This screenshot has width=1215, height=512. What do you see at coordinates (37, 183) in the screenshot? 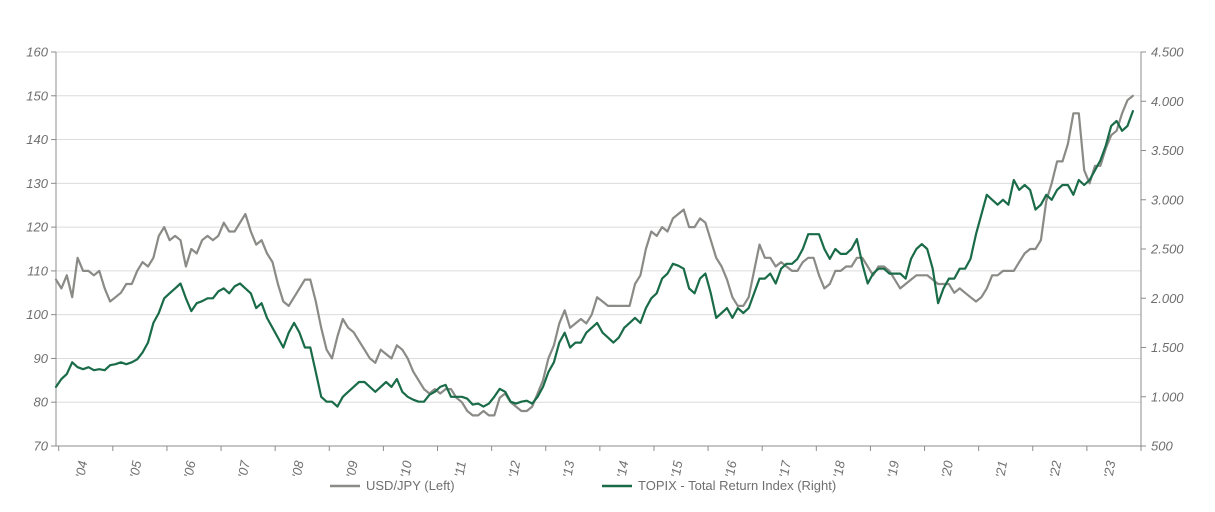
I see `y-left-tick-label: 130` at bounding box center [37, 183].